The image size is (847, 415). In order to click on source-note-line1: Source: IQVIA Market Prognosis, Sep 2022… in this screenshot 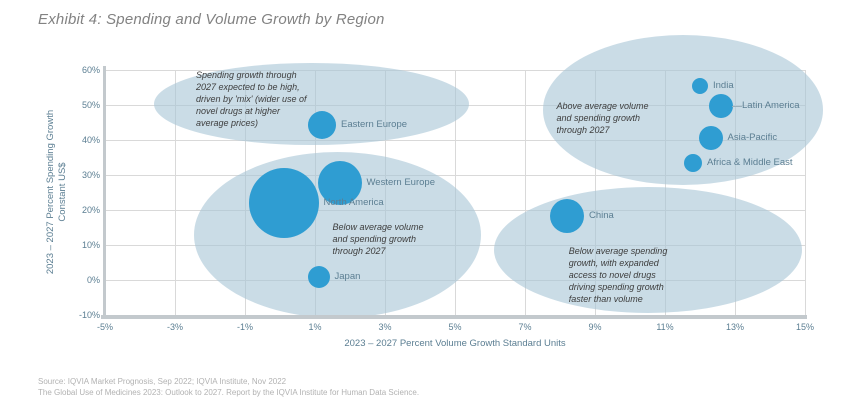, I will do `click(162, 381)`.